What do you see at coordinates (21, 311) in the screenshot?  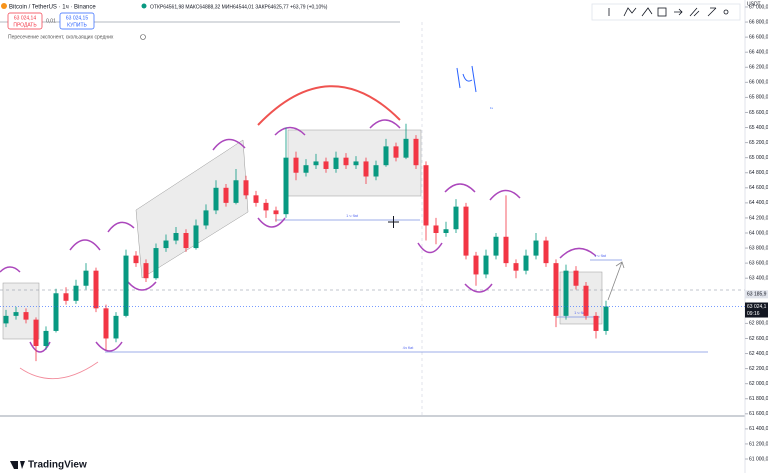 I see `range-box` at bounding box center [21, 311].